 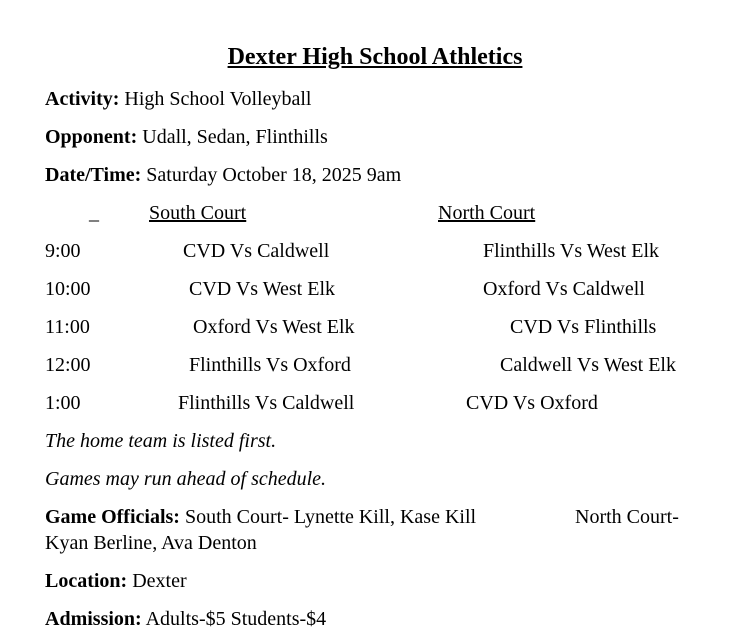 I want to click on south-game: Oxford Vs West Elk, so click(x=274, y=327).